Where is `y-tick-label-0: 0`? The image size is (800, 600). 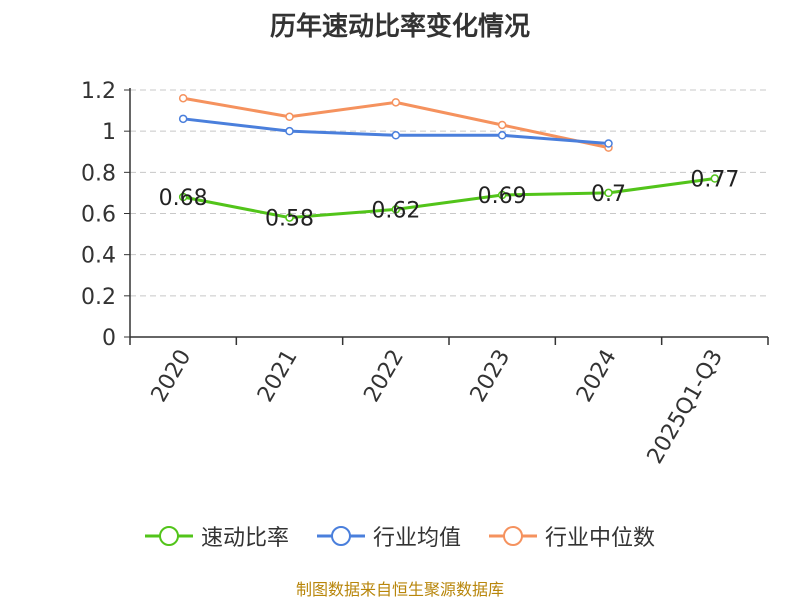
y-tick-label-0: 0 is located at coordinates (109, 338).